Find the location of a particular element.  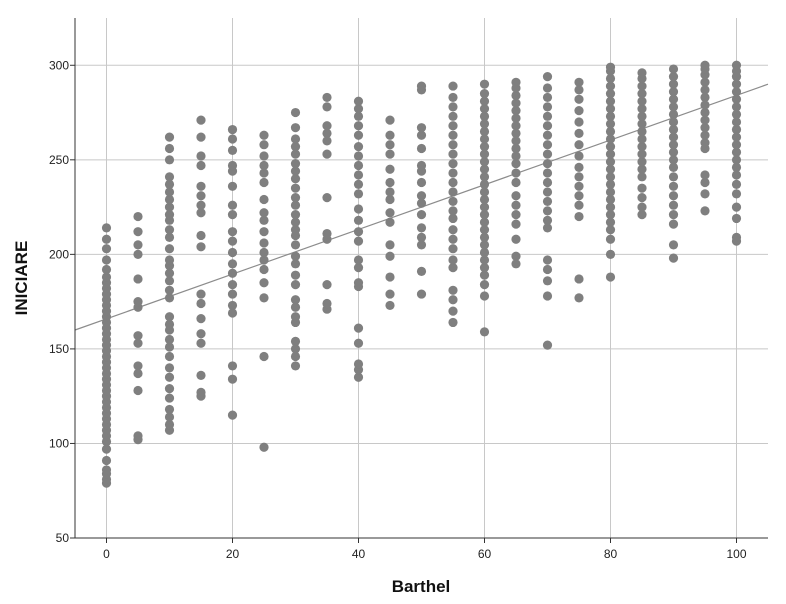

x-tick-label: 0 is located at coordinates (106, 554).